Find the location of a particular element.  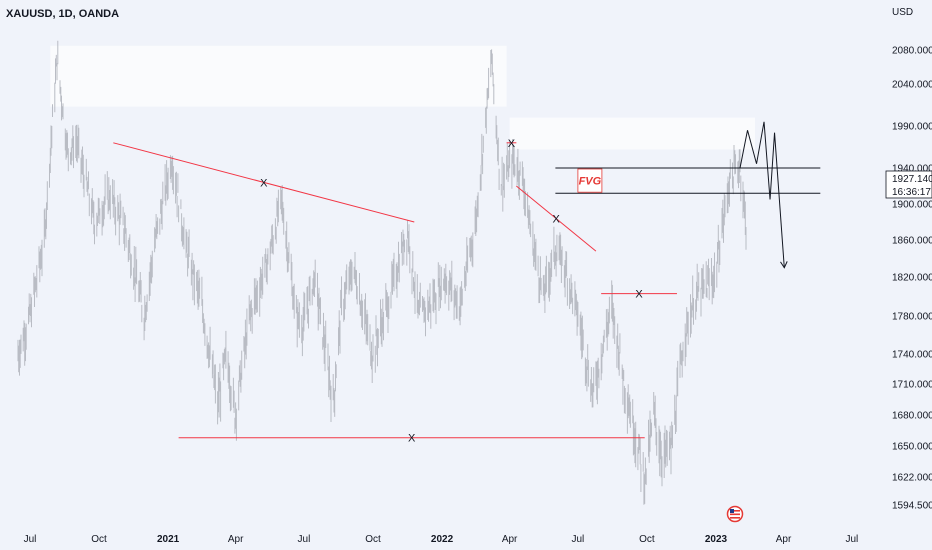

price-axis-background is located at coordinates (909, 275).